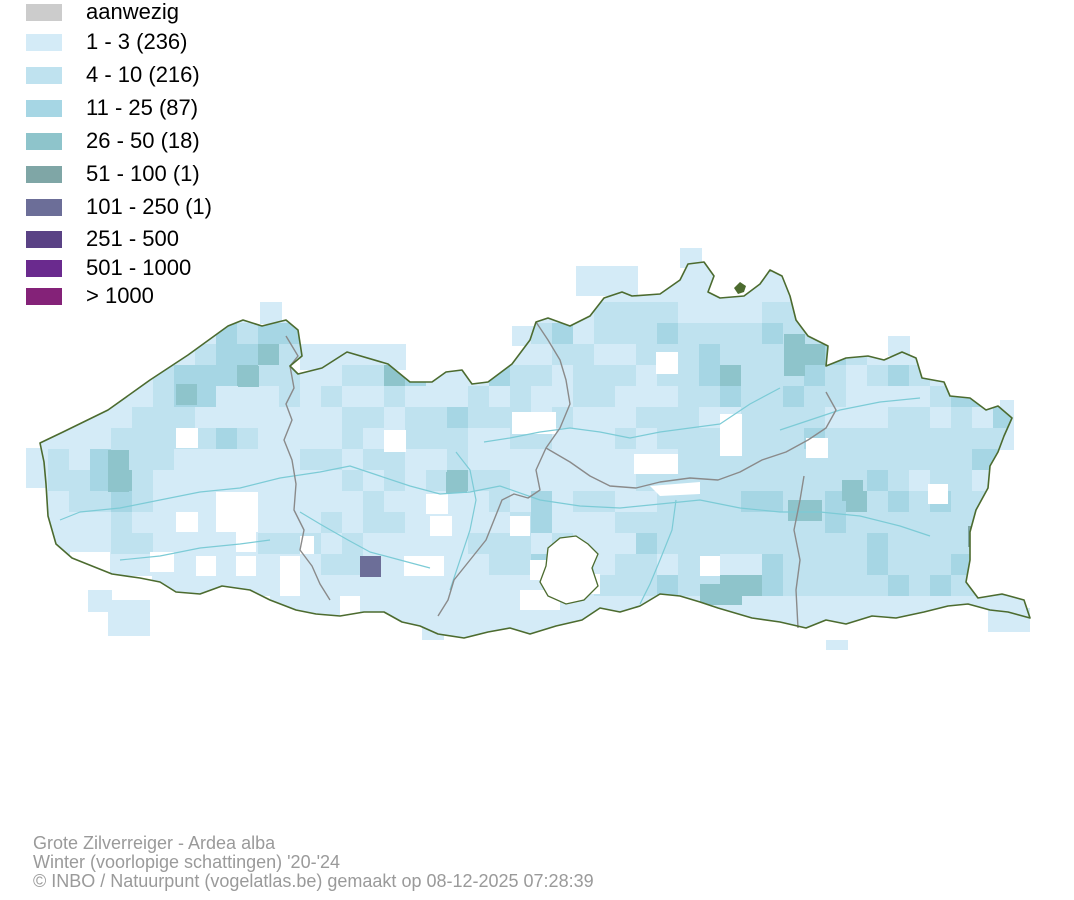 The height and width of the screenshot is (900, 1074). What do you see at coordinates (156, 12) in the screenshot?
I see `legend-item: aanwezig` at bounding box center [156, 12].